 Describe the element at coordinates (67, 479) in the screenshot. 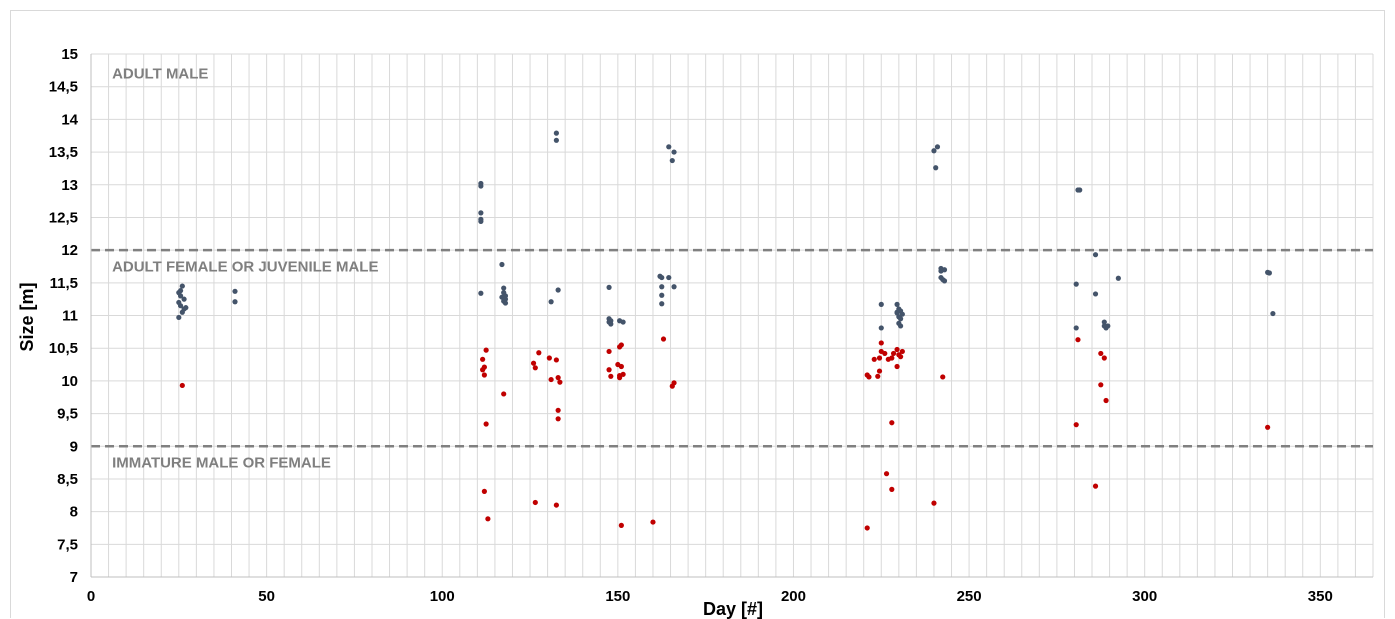

I see `y-tick-label: 8,5` at that location.